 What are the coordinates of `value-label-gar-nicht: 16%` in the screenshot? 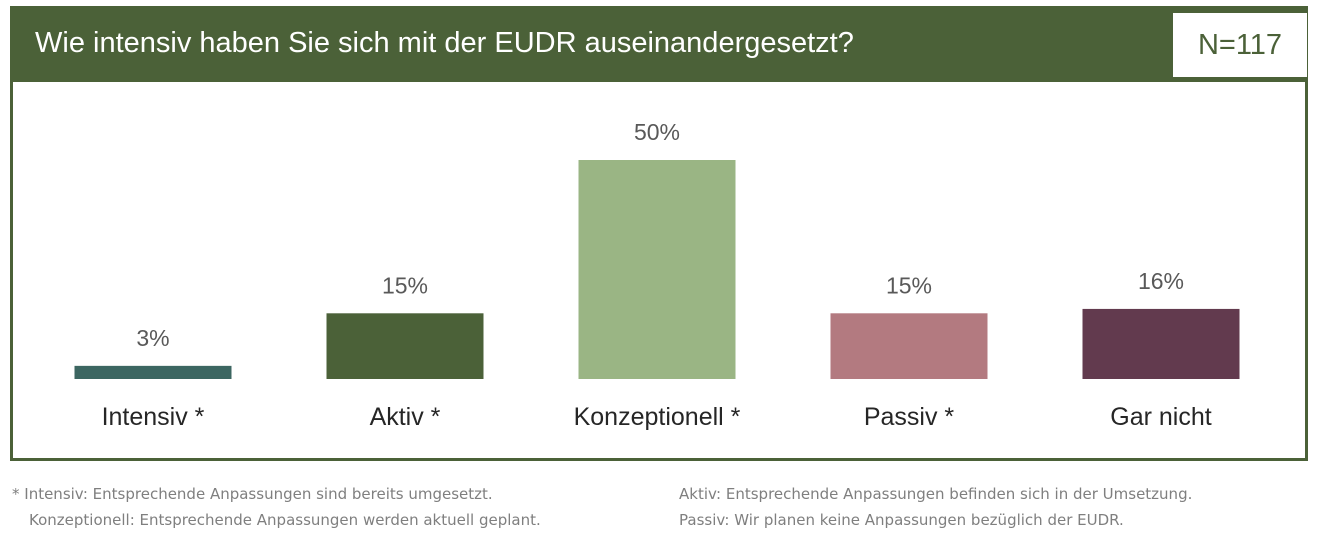 It's located at (1161, 281).